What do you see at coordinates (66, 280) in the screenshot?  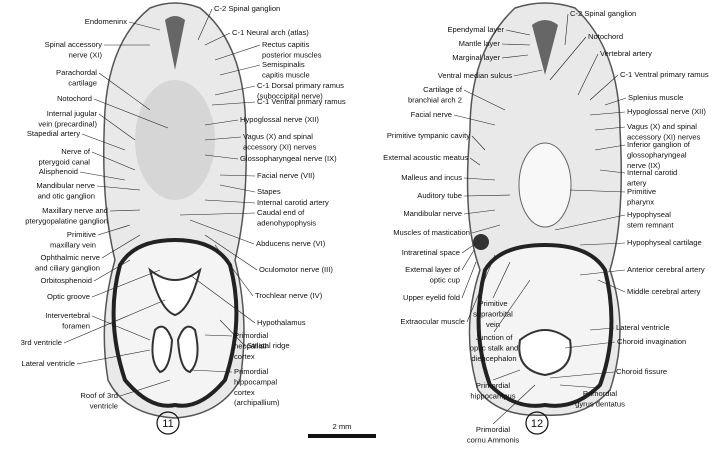 I see `label: Orbitosphenoid` at bounding box center [66, 280].